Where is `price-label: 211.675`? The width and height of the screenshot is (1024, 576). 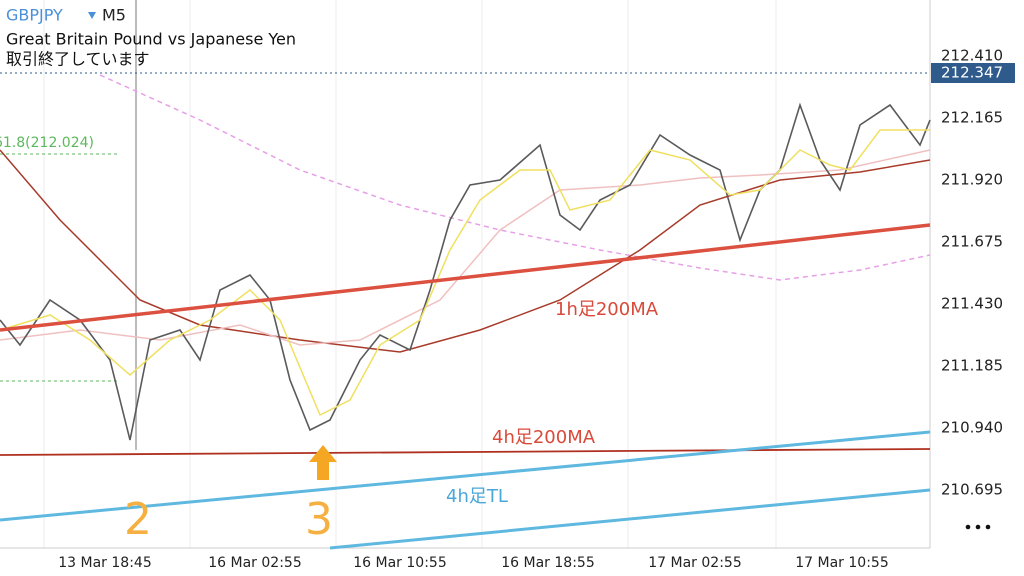
price-label: 211.675 is located at coordinates (972, 242).